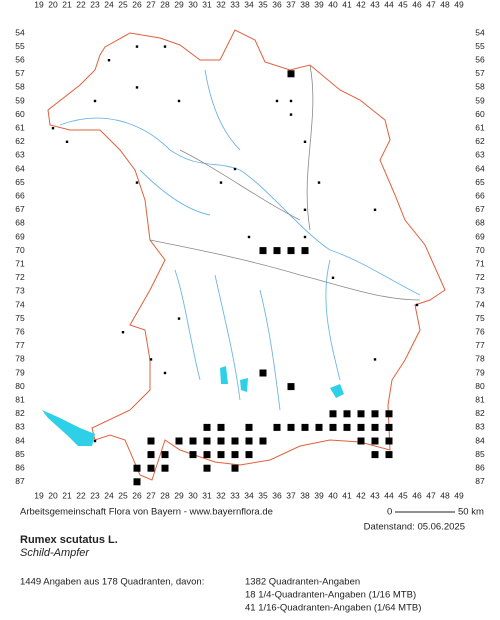 The height and width of the screenshot is (620, 500). I want to click on row-label: 61, so click(480, 127).